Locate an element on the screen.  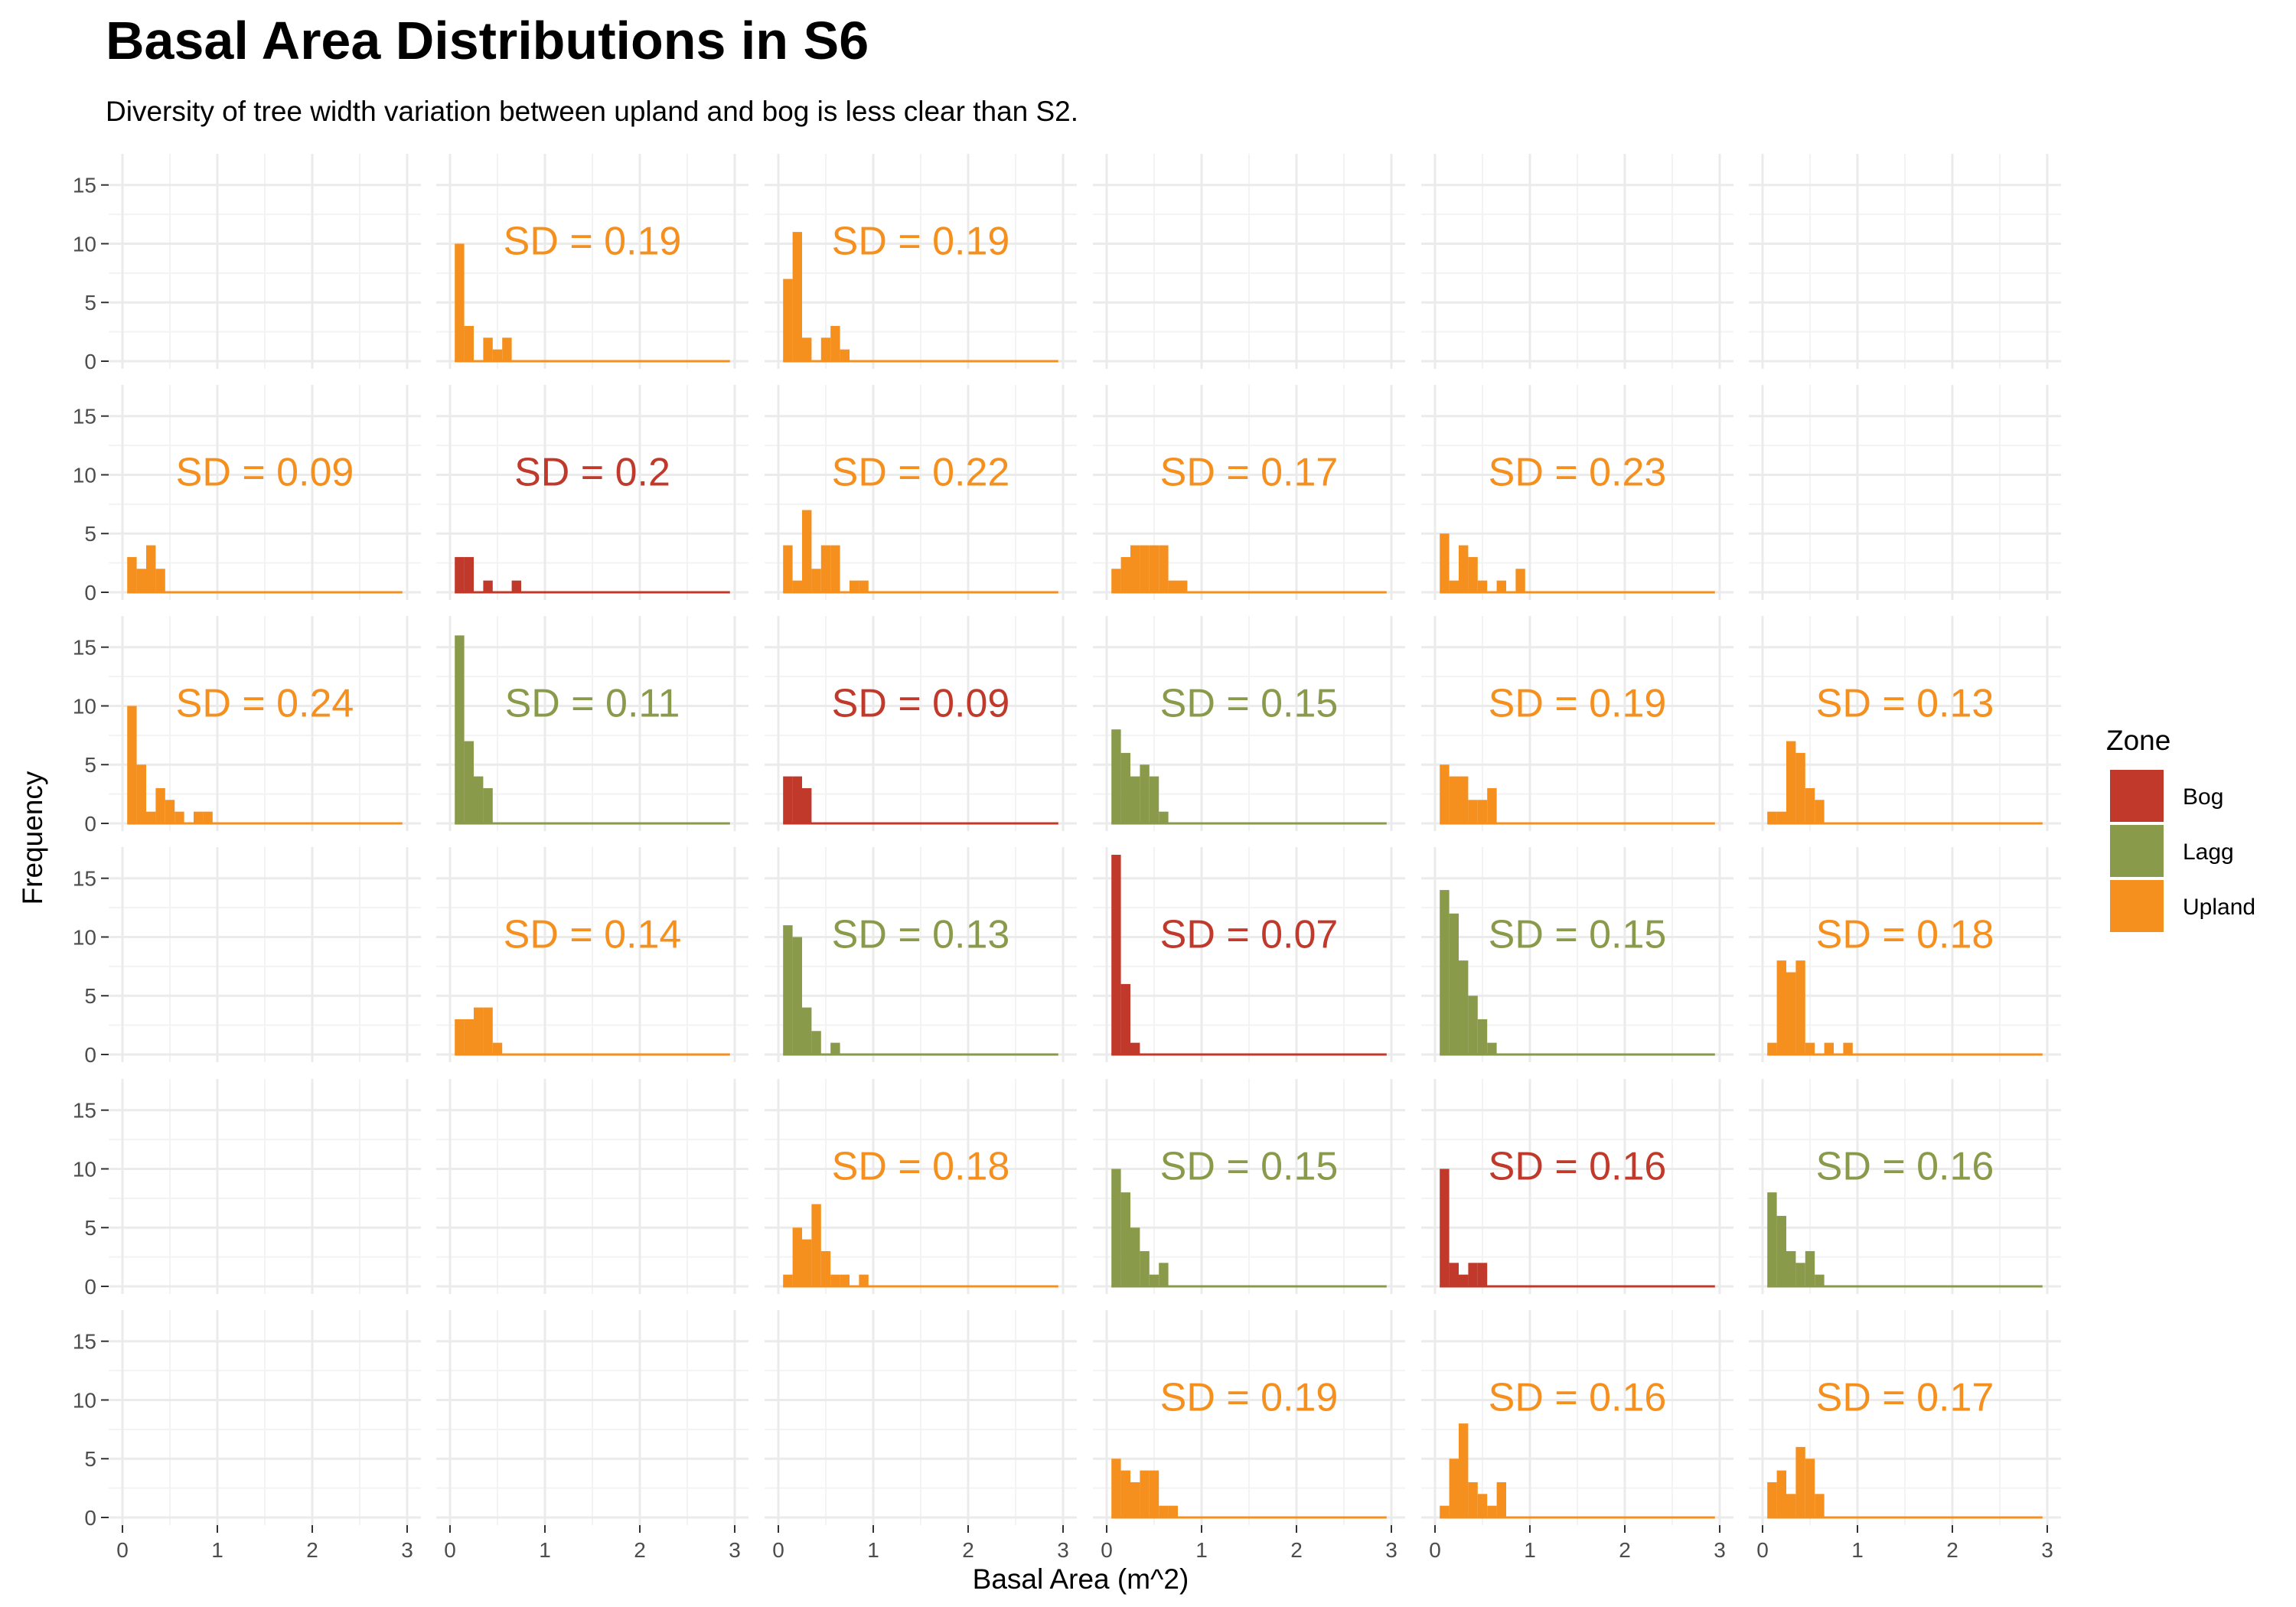
x-tick-label: 0 is located at coordinates (778, 1550).